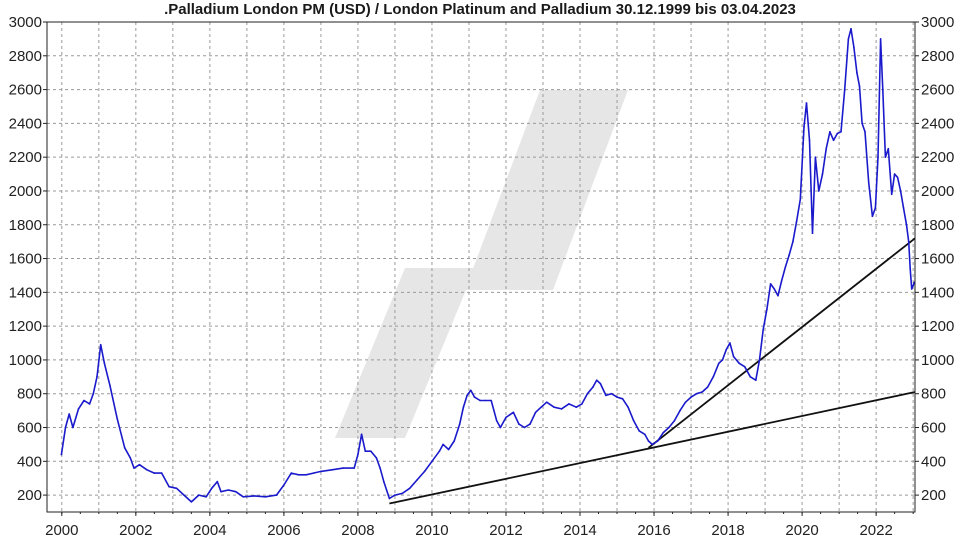 The height and width of the screenshot is (540, 960). I want to click on y-tick-label-left: 2600, so click(25, 90).